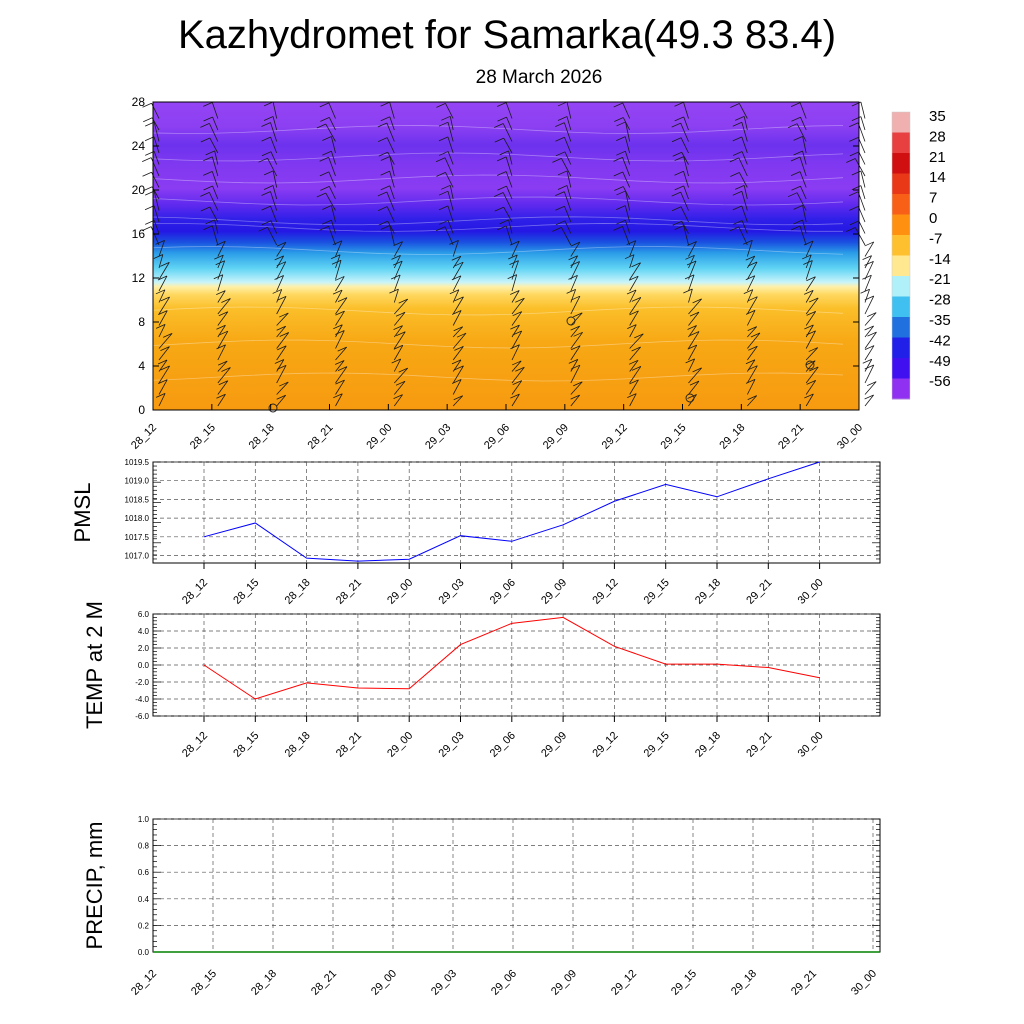  I want to click on x-tick-label: 28_21, so click(349, 592).